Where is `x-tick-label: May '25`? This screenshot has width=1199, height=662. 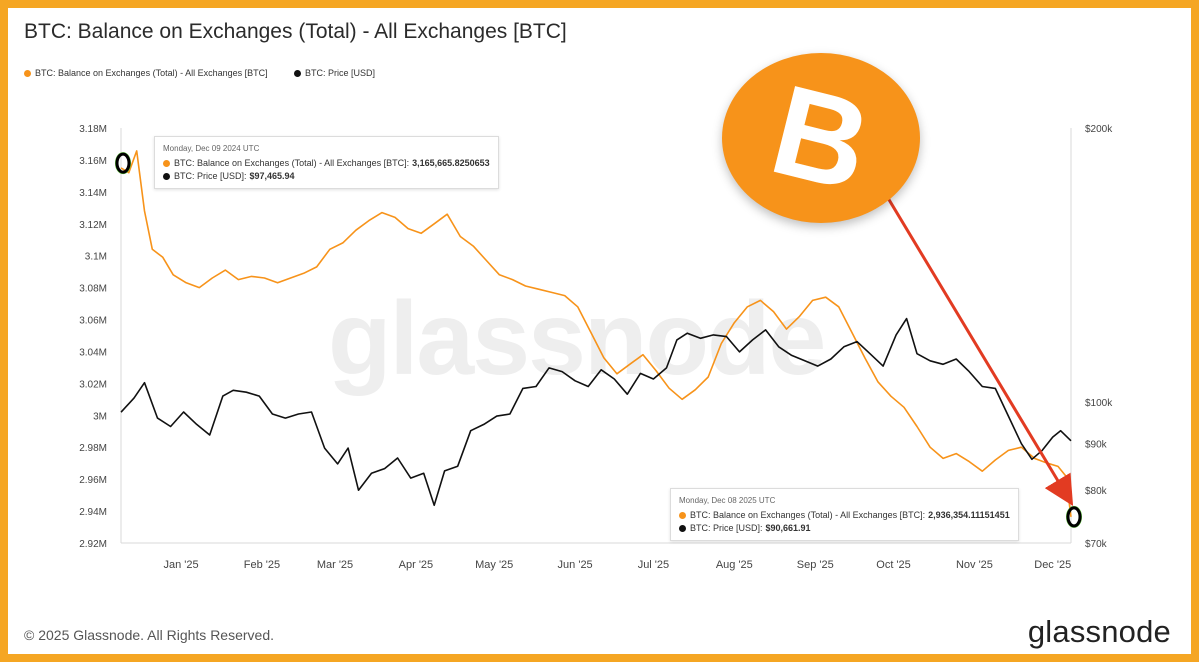
x-tick-label: May '25 is located at coordinates (494, 565).